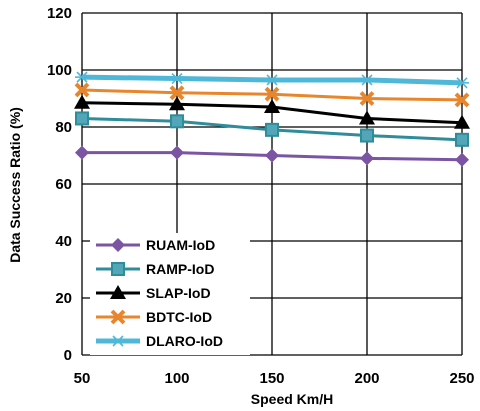 The height and width of the screenshot is (411, 480). I want to click on legend-label: SLAP-IoD, so click(178, 293).